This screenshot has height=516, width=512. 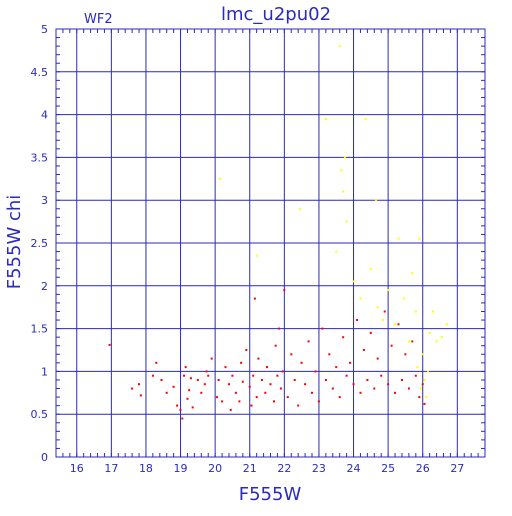 I want to click on x-tick-label: 27, so click(x=457, y=468).